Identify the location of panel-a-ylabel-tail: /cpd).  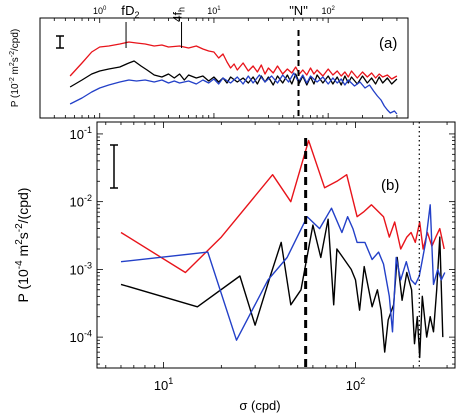
(15, 40).